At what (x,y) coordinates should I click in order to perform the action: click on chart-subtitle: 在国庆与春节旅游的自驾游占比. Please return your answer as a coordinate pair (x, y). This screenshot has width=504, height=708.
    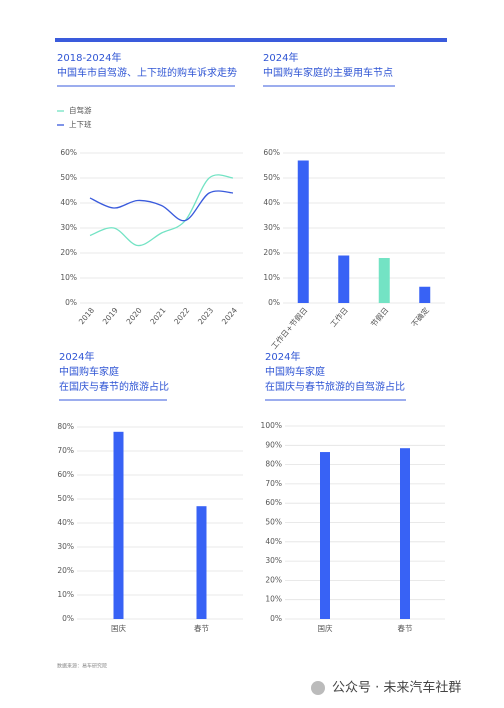
    Looking at the image, I should click on (335, 386).